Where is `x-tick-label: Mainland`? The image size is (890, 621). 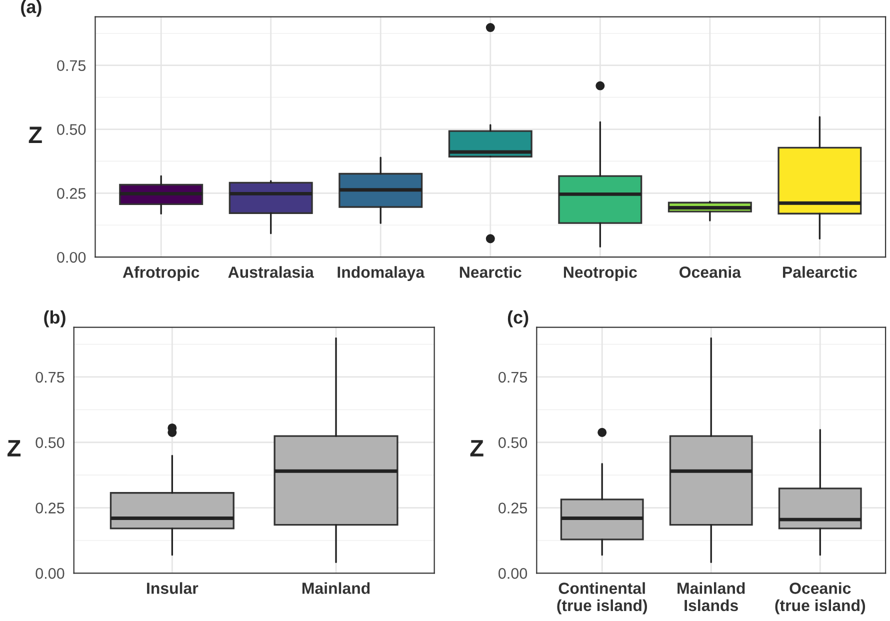 x-tick-label: Mainland is located at coordinates (336, 588).